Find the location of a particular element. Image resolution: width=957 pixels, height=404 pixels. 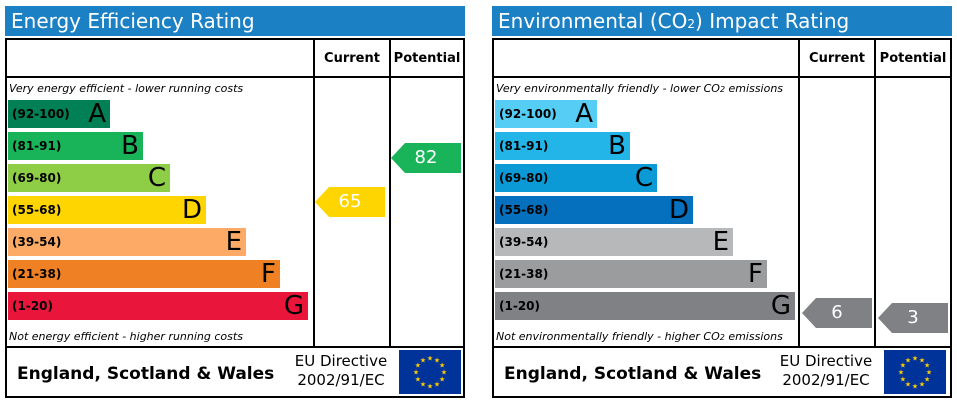

env-top-note-sub: 2 is located at coordinates (722, 89).